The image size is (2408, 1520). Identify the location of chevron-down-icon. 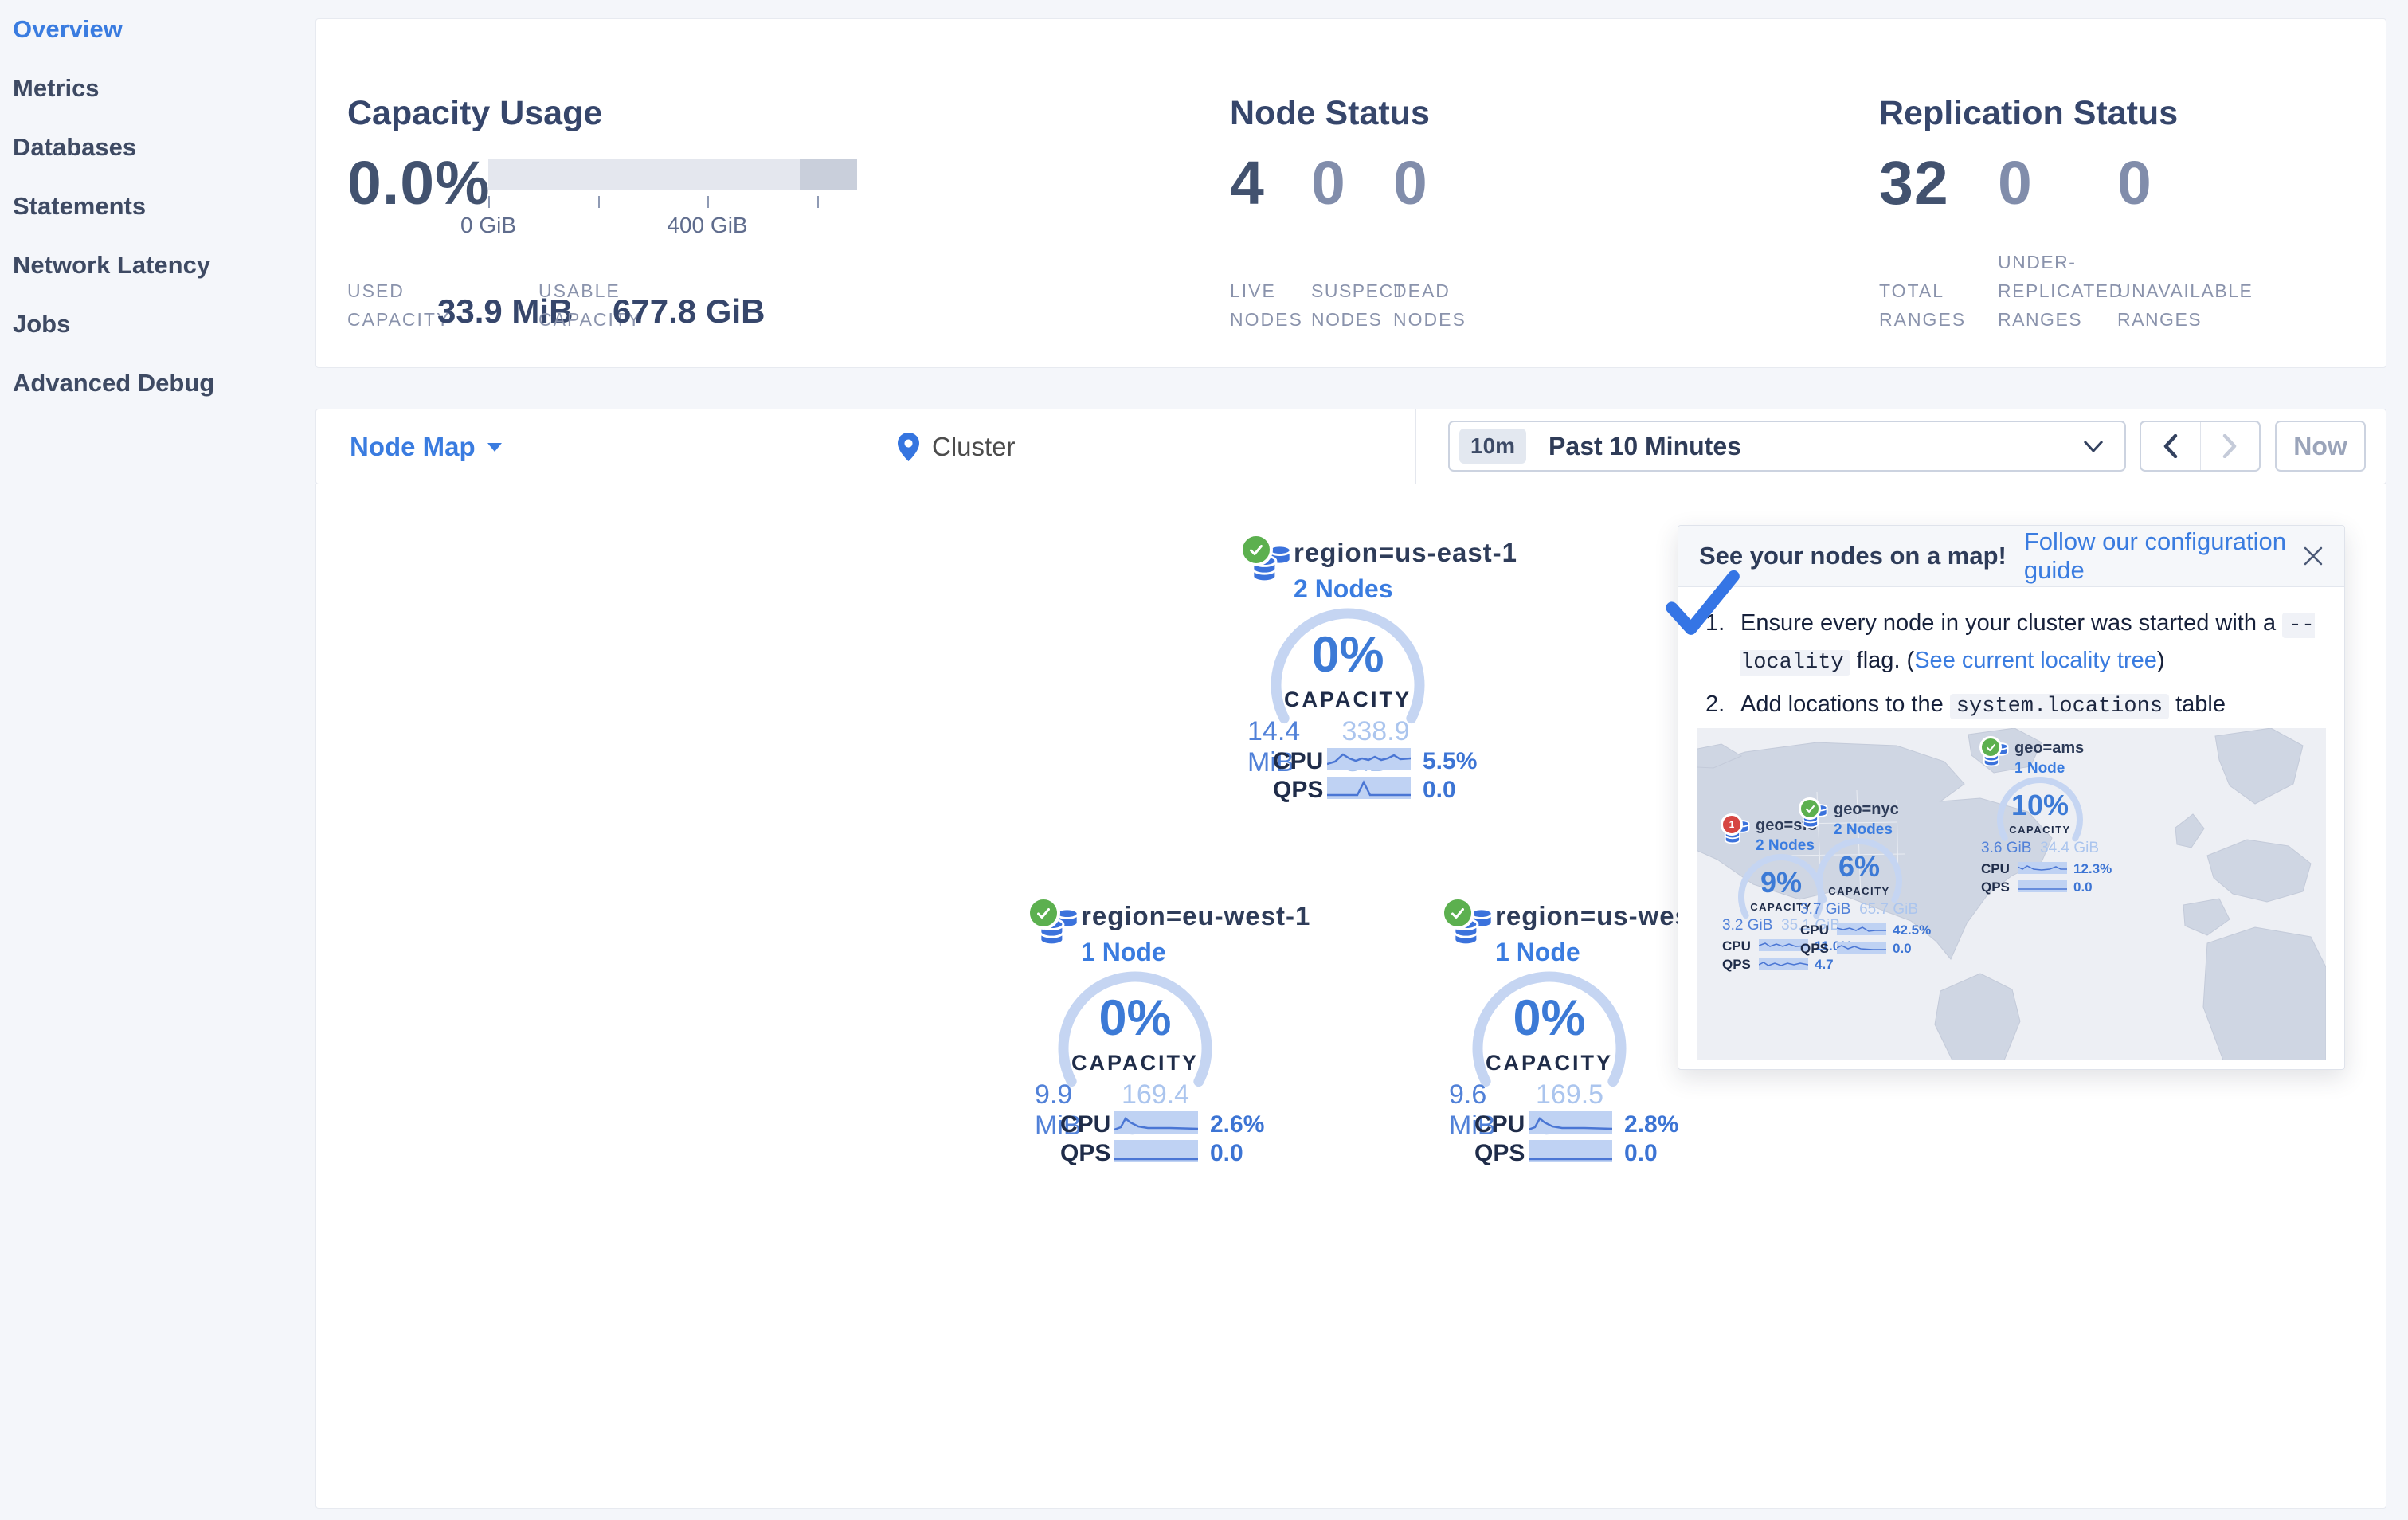
(2093, 446).